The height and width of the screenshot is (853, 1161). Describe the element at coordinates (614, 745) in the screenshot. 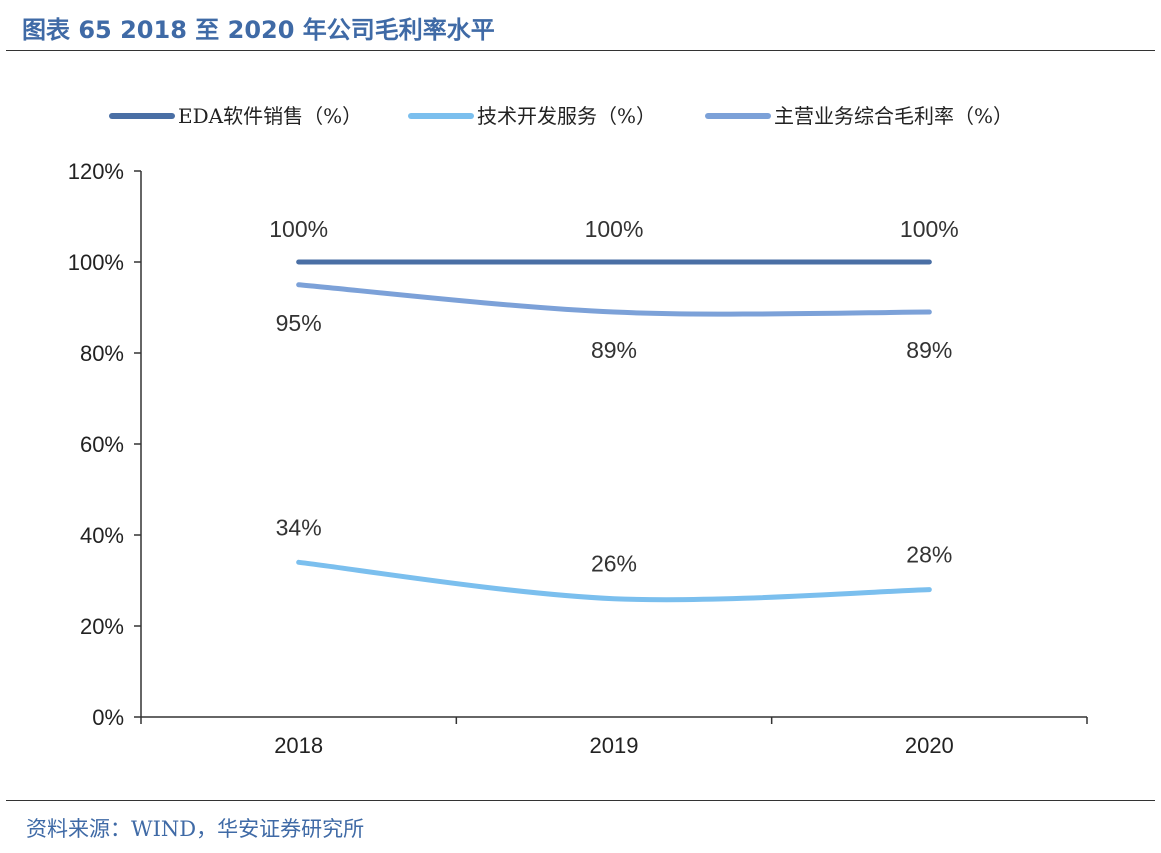

I see `x-tick-label: 2019` at that location.